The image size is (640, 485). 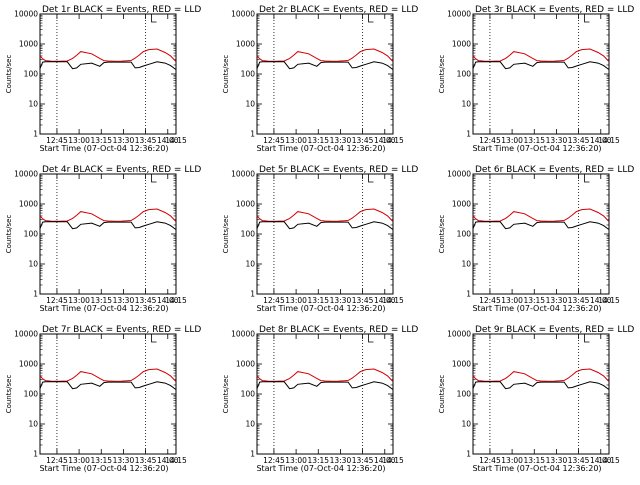 What do you see at coordinates (554, 330) in the screenshot?
I see `panel-title: Det 9r BLACK = Events, RED = LLD` at bounding box center [554, 330].